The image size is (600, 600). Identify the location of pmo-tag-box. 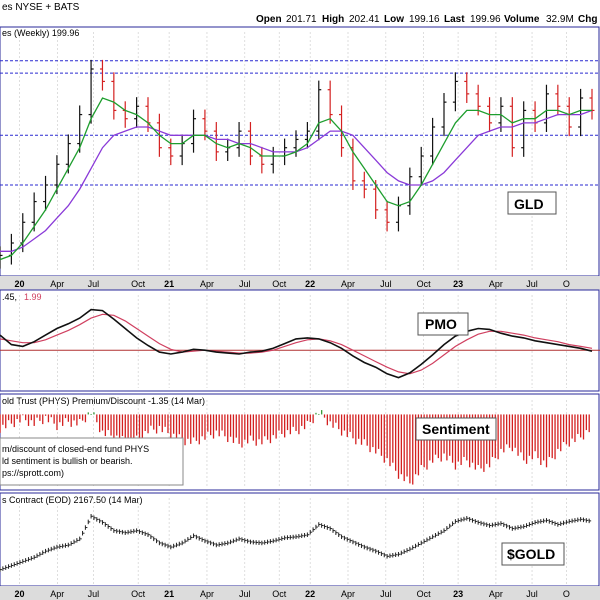
(443, 324).